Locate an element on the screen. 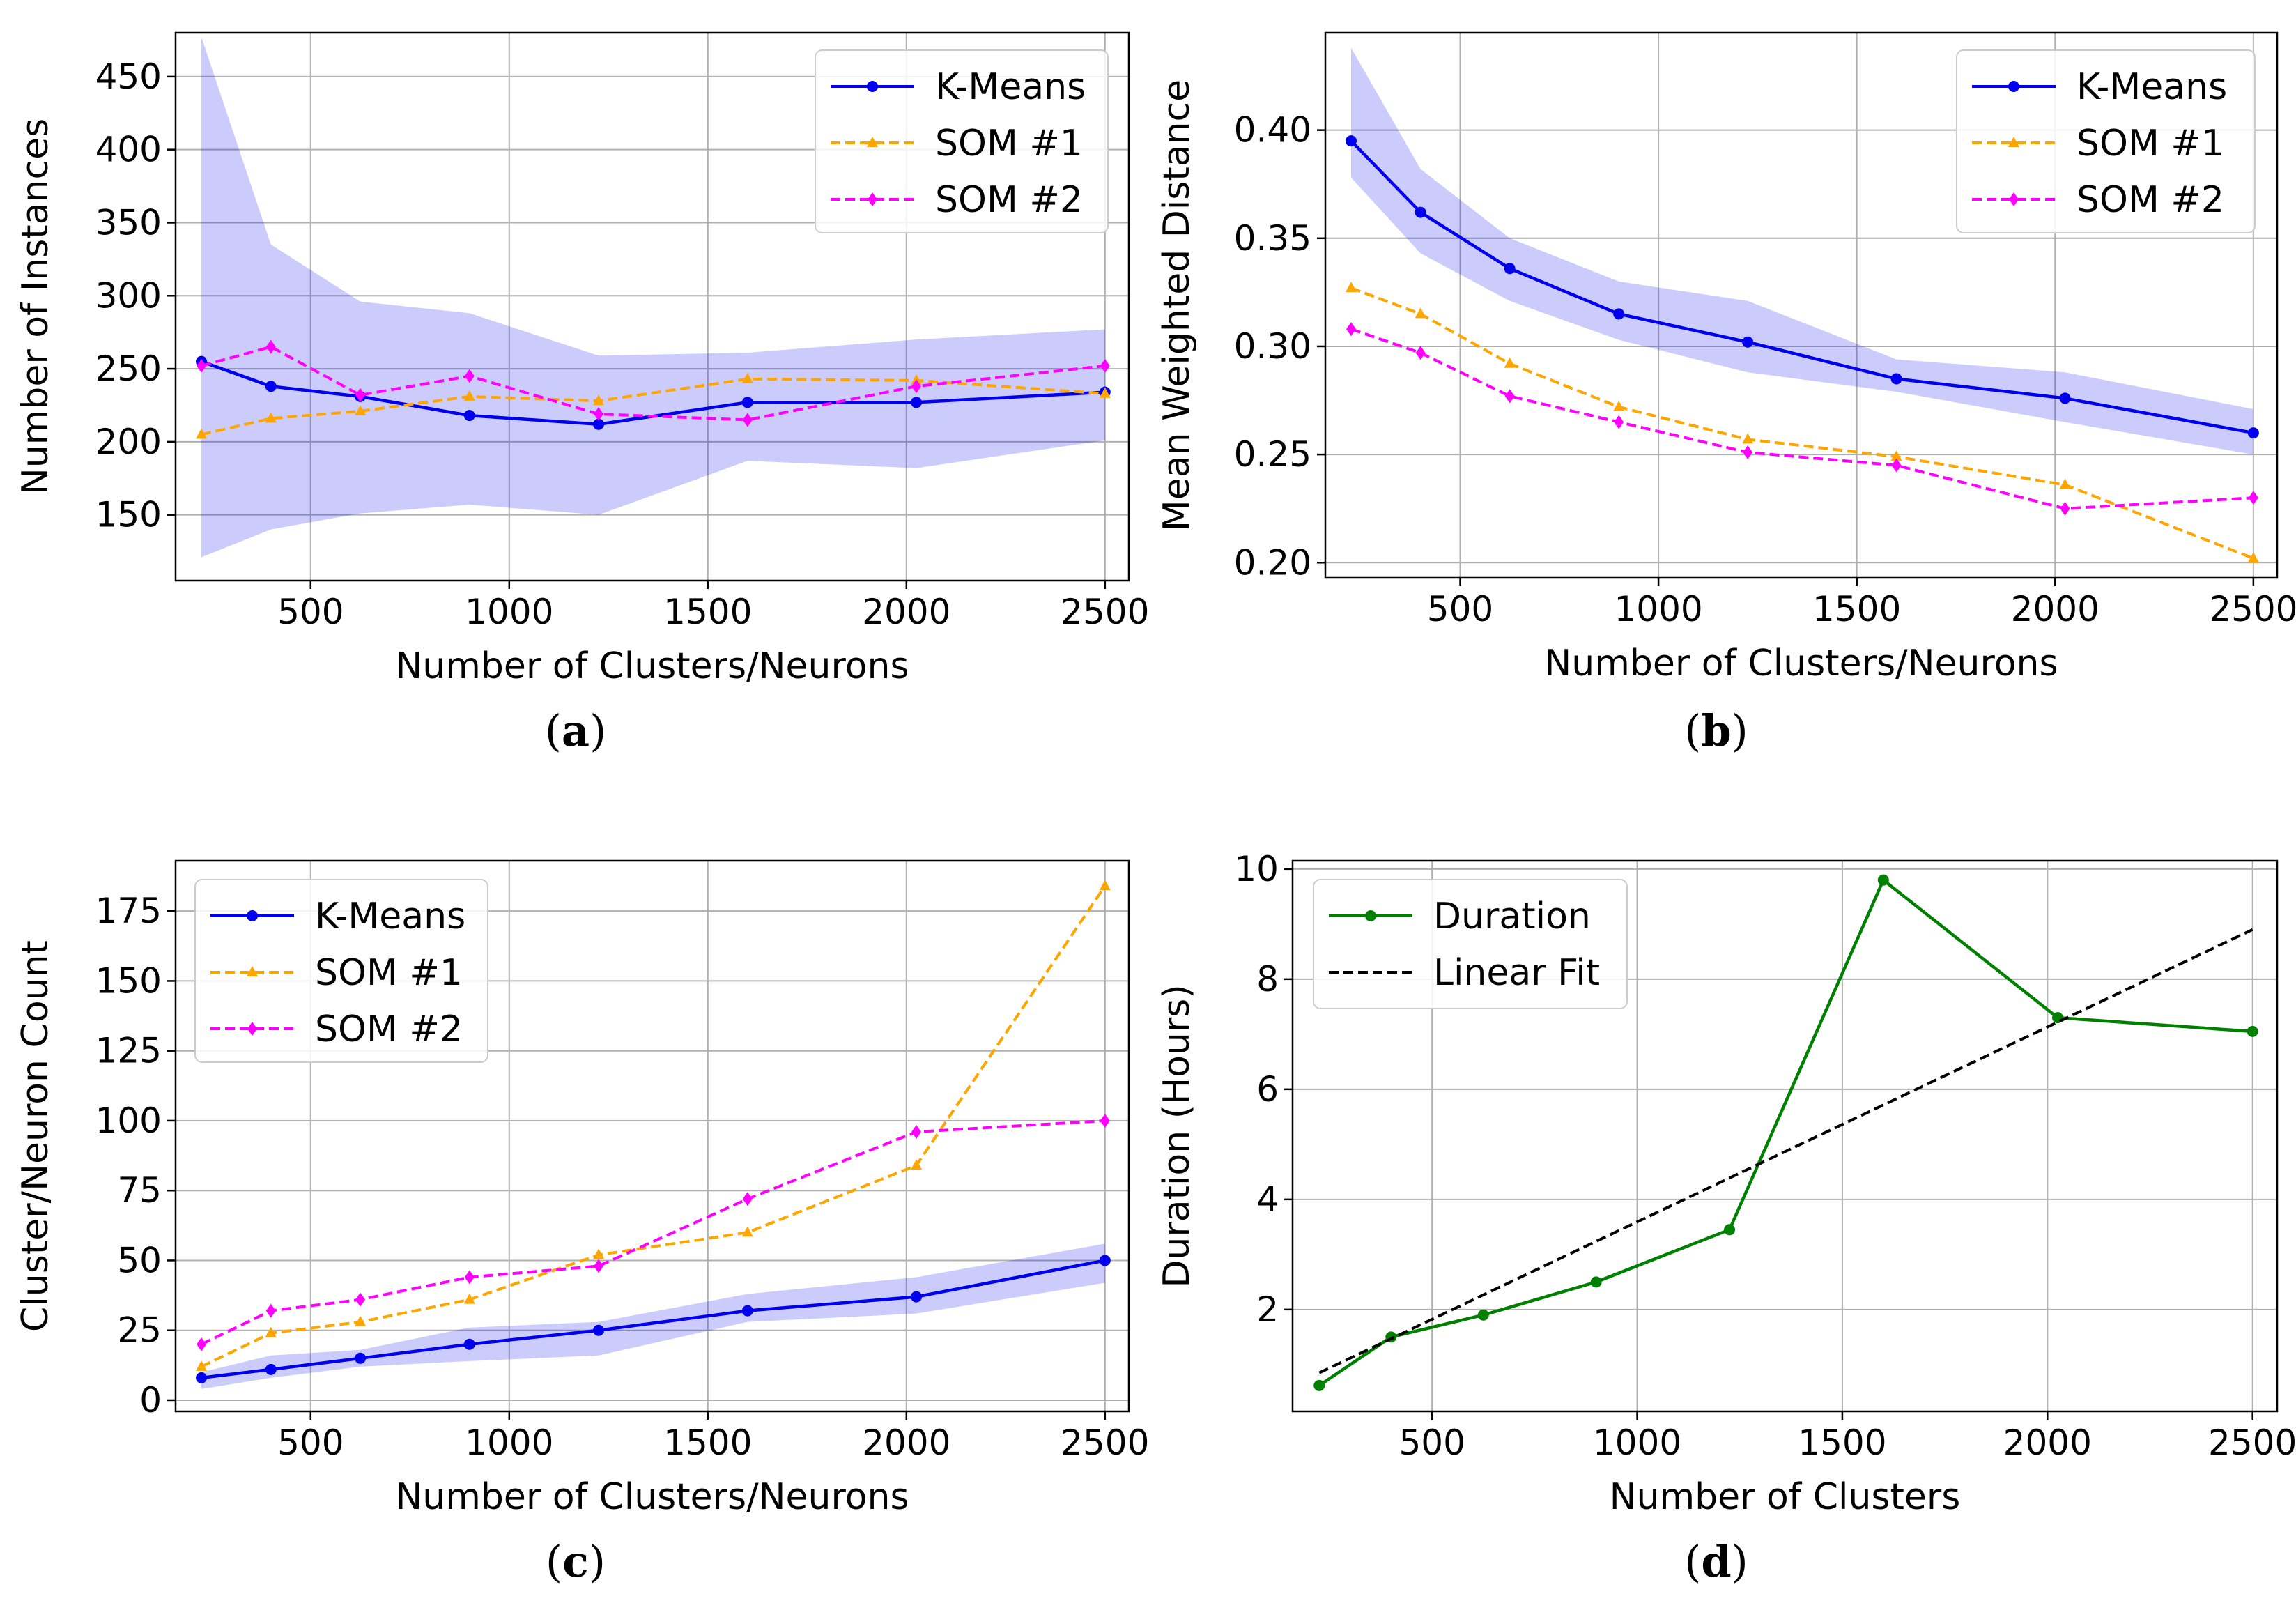 This screenshot has height=1610, width=2296. y-tick-label: 4 is located at coordinates (1267, 1199).